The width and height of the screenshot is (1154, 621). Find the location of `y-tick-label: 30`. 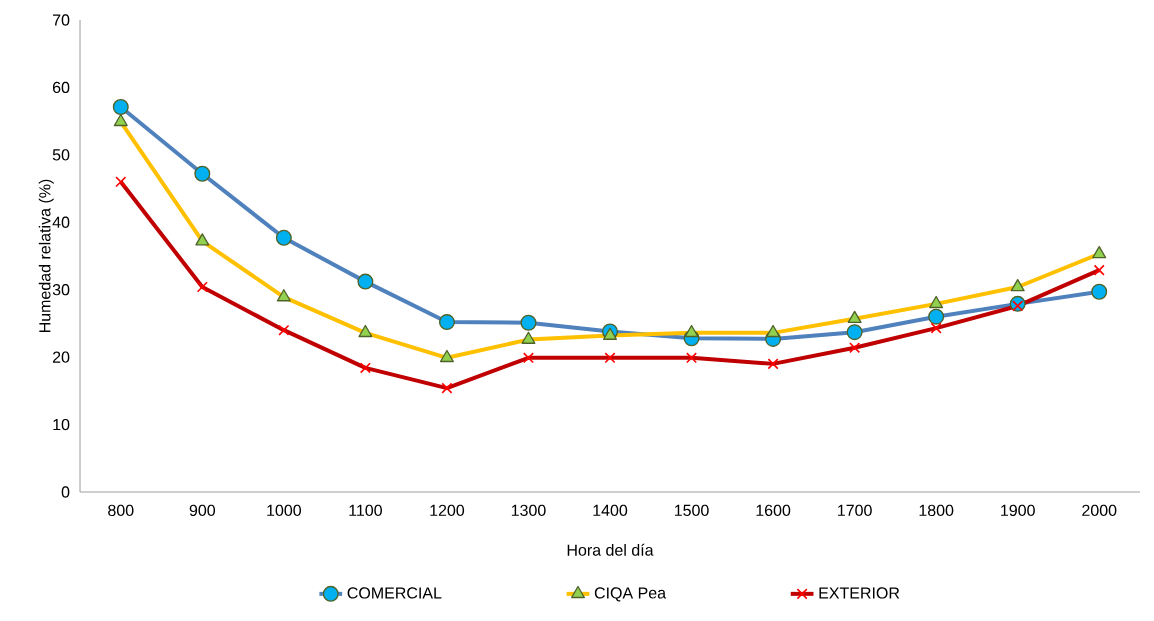

y-tick-label: 30 is located at coordinates (61, 290).